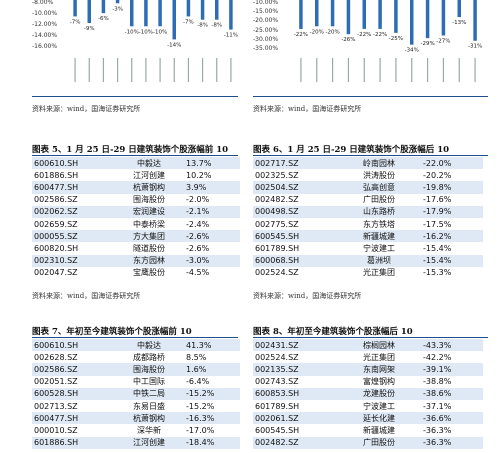 The width and height of the screenshot is (499, 453). Describe the element at coordinates (379, 430) in the screenshot. I see `stock-name: 新疆城建` at that location.